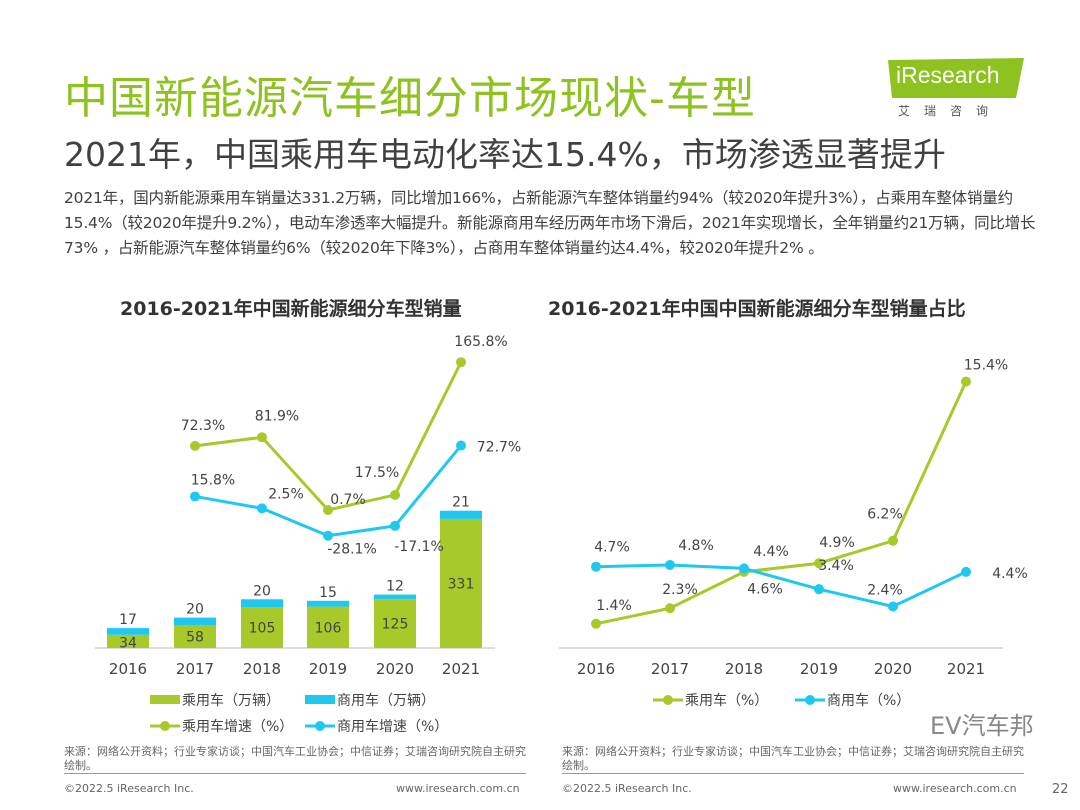  What do you see at coordinates (837, 543) in the screenshot?
I see `data-label: 4.9%` at bounding box center [837, 543].